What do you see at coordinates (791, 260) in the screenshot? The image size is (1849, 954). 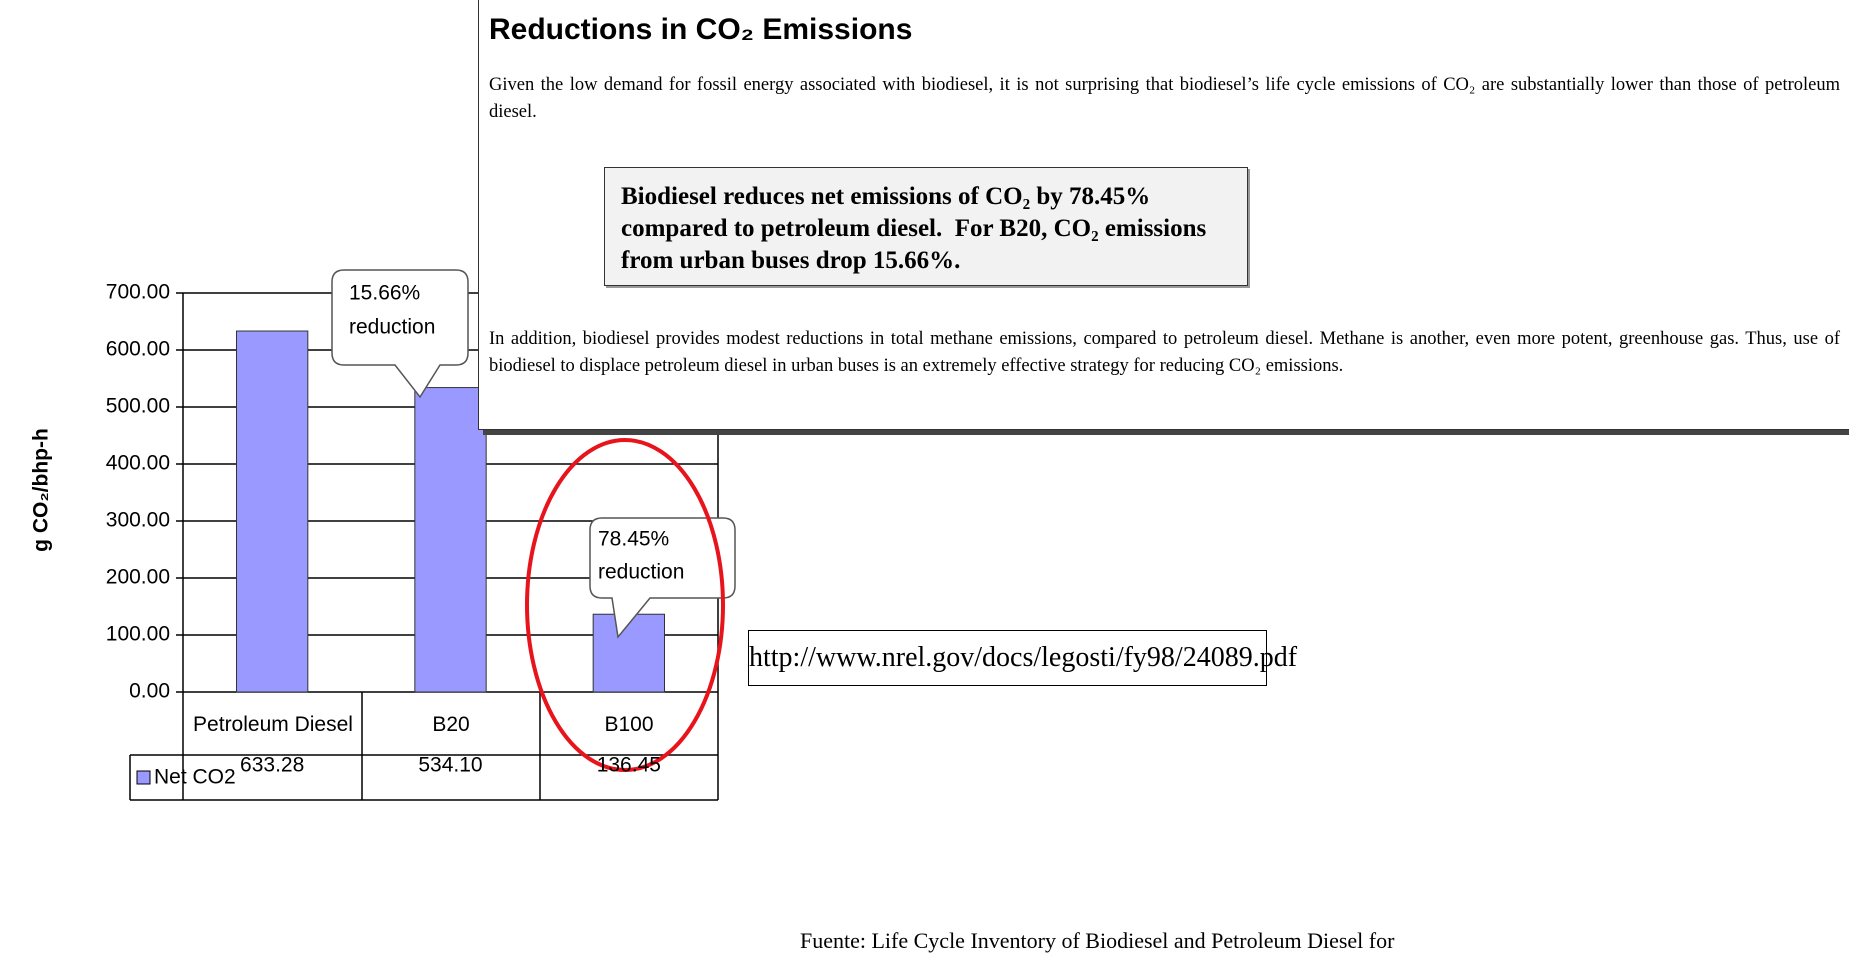 I see `highlight-line: from urban buses drop 15.66%.` at bounding box center [791, 260].